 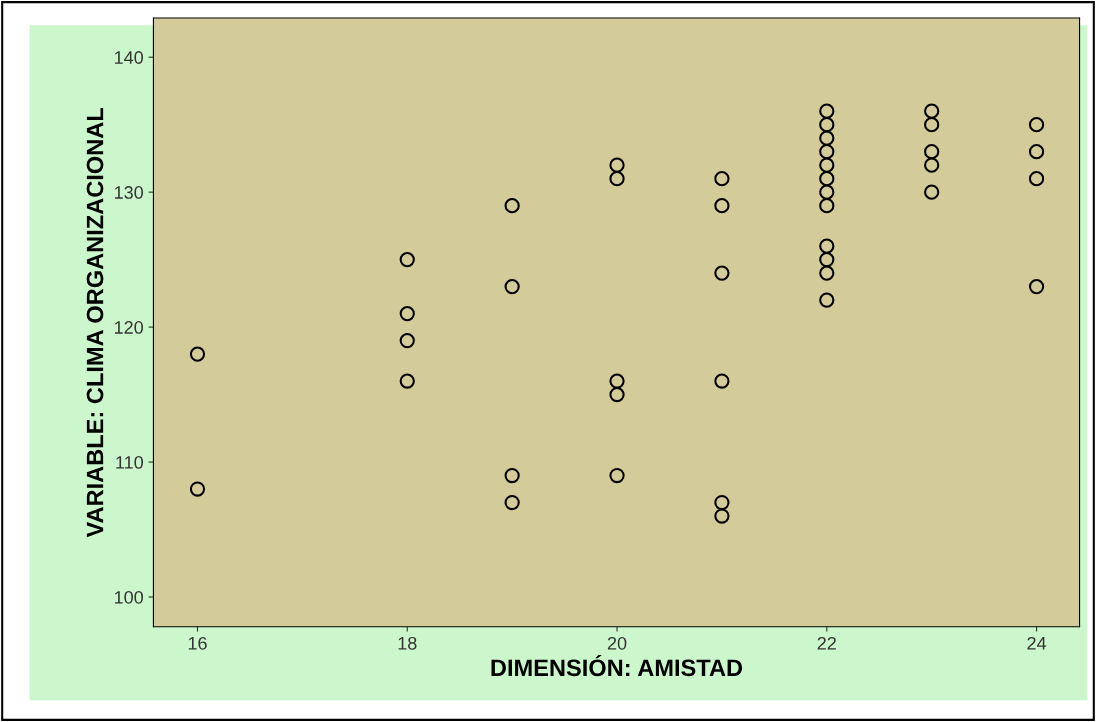 What do you see at coordinates (129, 192) in the screenshot?
I see `y-tick-label: 130` at bounding box center [129, 192].